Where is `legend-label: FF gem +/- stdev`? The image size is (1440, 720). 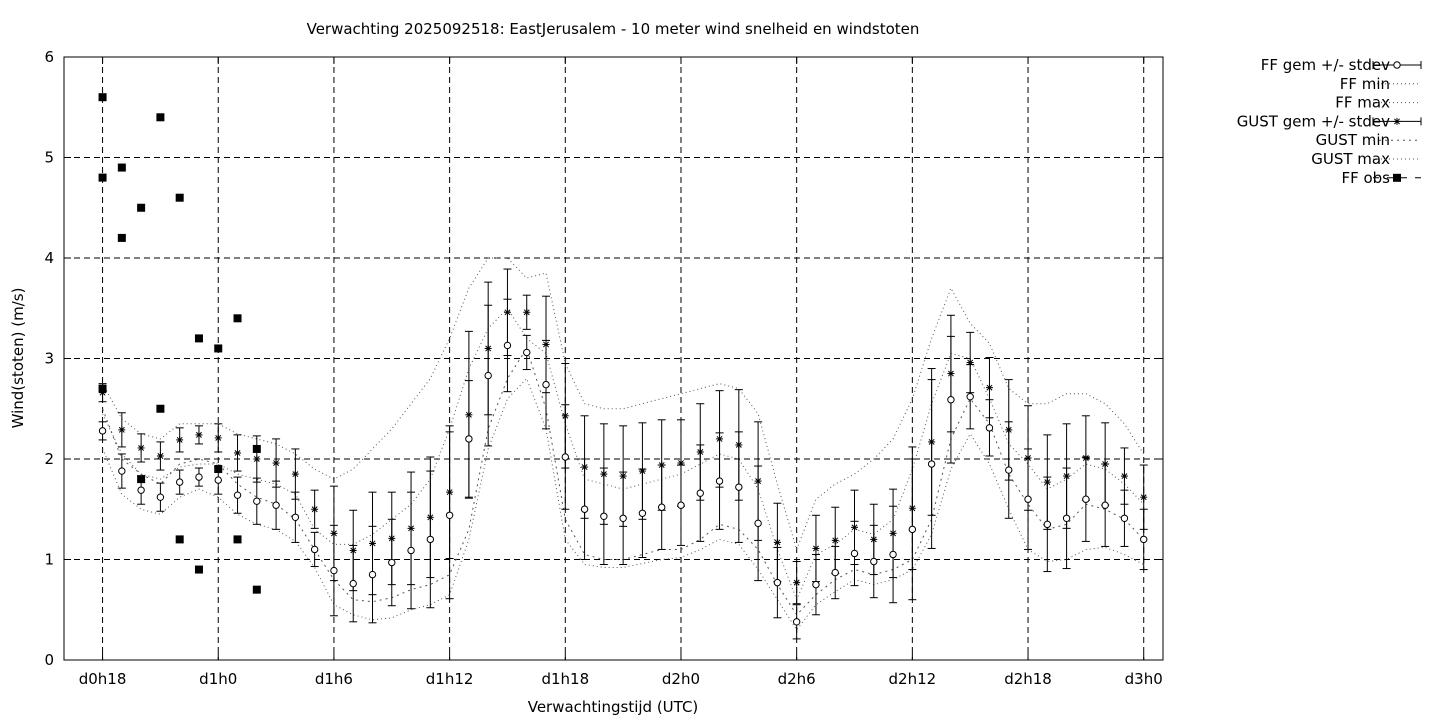 legend-label: FF gem +/- stdev is located at coordinates (1325, 65).